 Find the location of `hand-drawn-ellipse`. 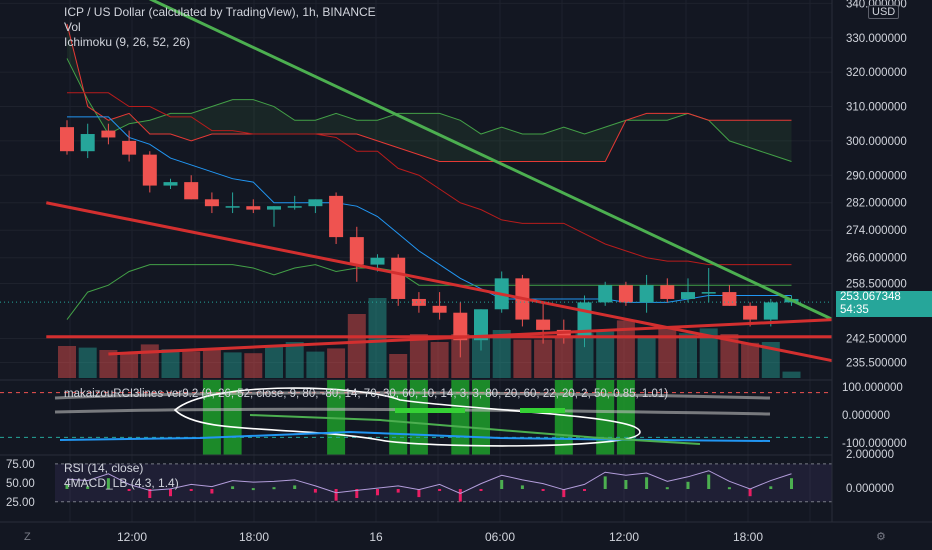

hand-drawn-ellipse is located at coordinates (407, 417).